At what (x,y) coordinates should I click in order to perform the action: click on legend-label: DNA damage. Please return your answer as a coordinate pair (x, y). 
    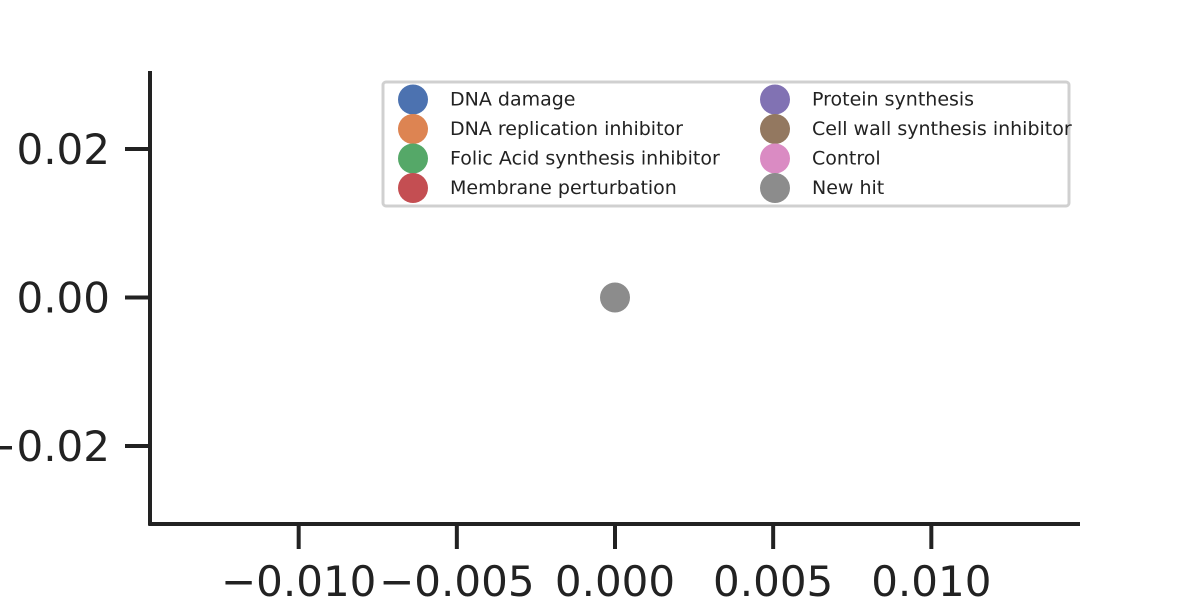
    Looking at the image, I should click on (513, 100).